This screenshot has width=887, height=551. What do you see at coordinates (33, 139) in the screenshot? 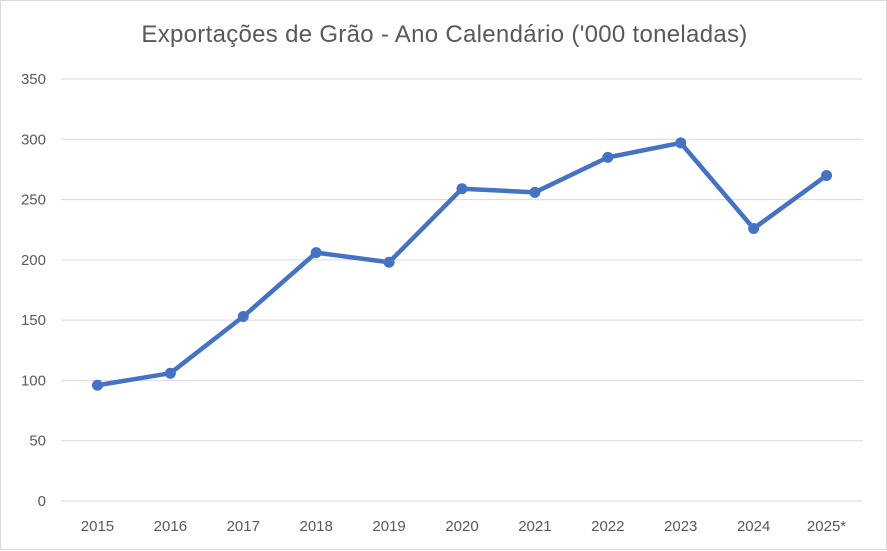
I see `y-tick-label: 300` at bounding box center [33, 139].